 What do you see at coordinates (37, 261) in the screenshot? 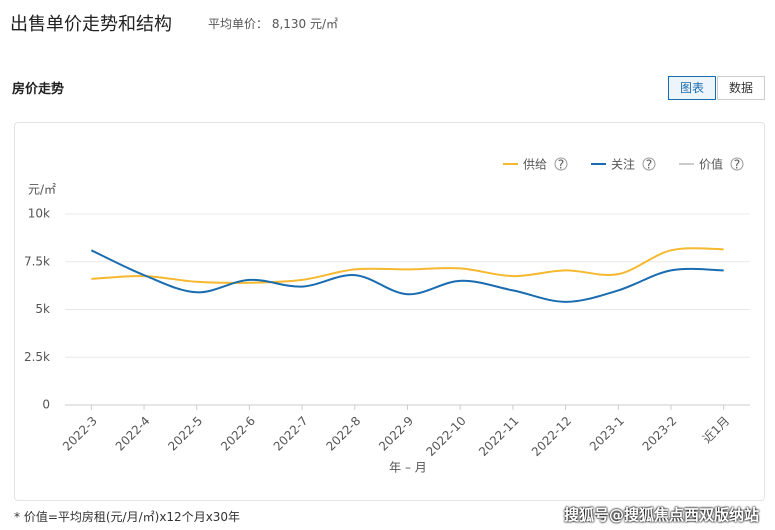
I see `y-tick-label: 7.5k` at bounding box center [37, 261].